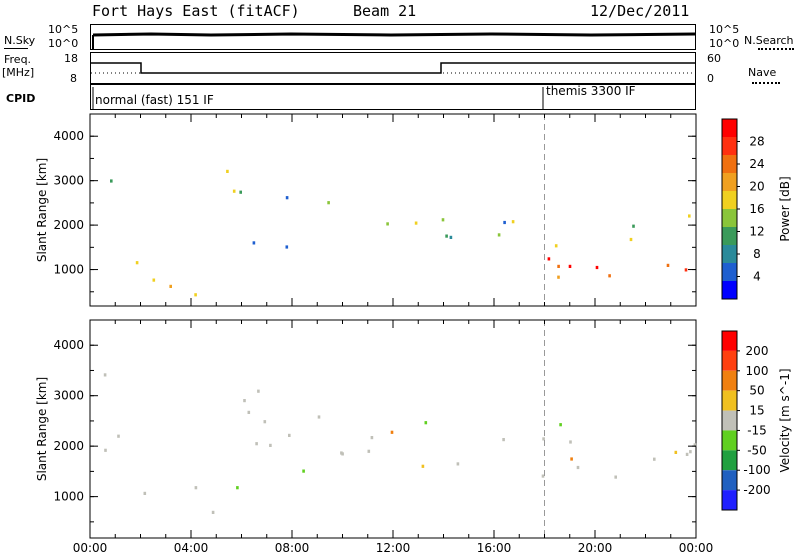 The width and height of the screenshot is (800, 554). What do you see at coordinates (292, 547) in the screenshot?
I see `xtick-label: 08:00` at bounding box center [292, 547].